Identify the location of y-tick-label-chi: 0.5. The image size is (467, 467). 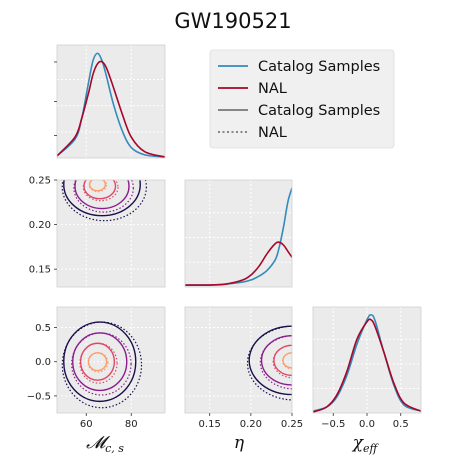
(43, 328).